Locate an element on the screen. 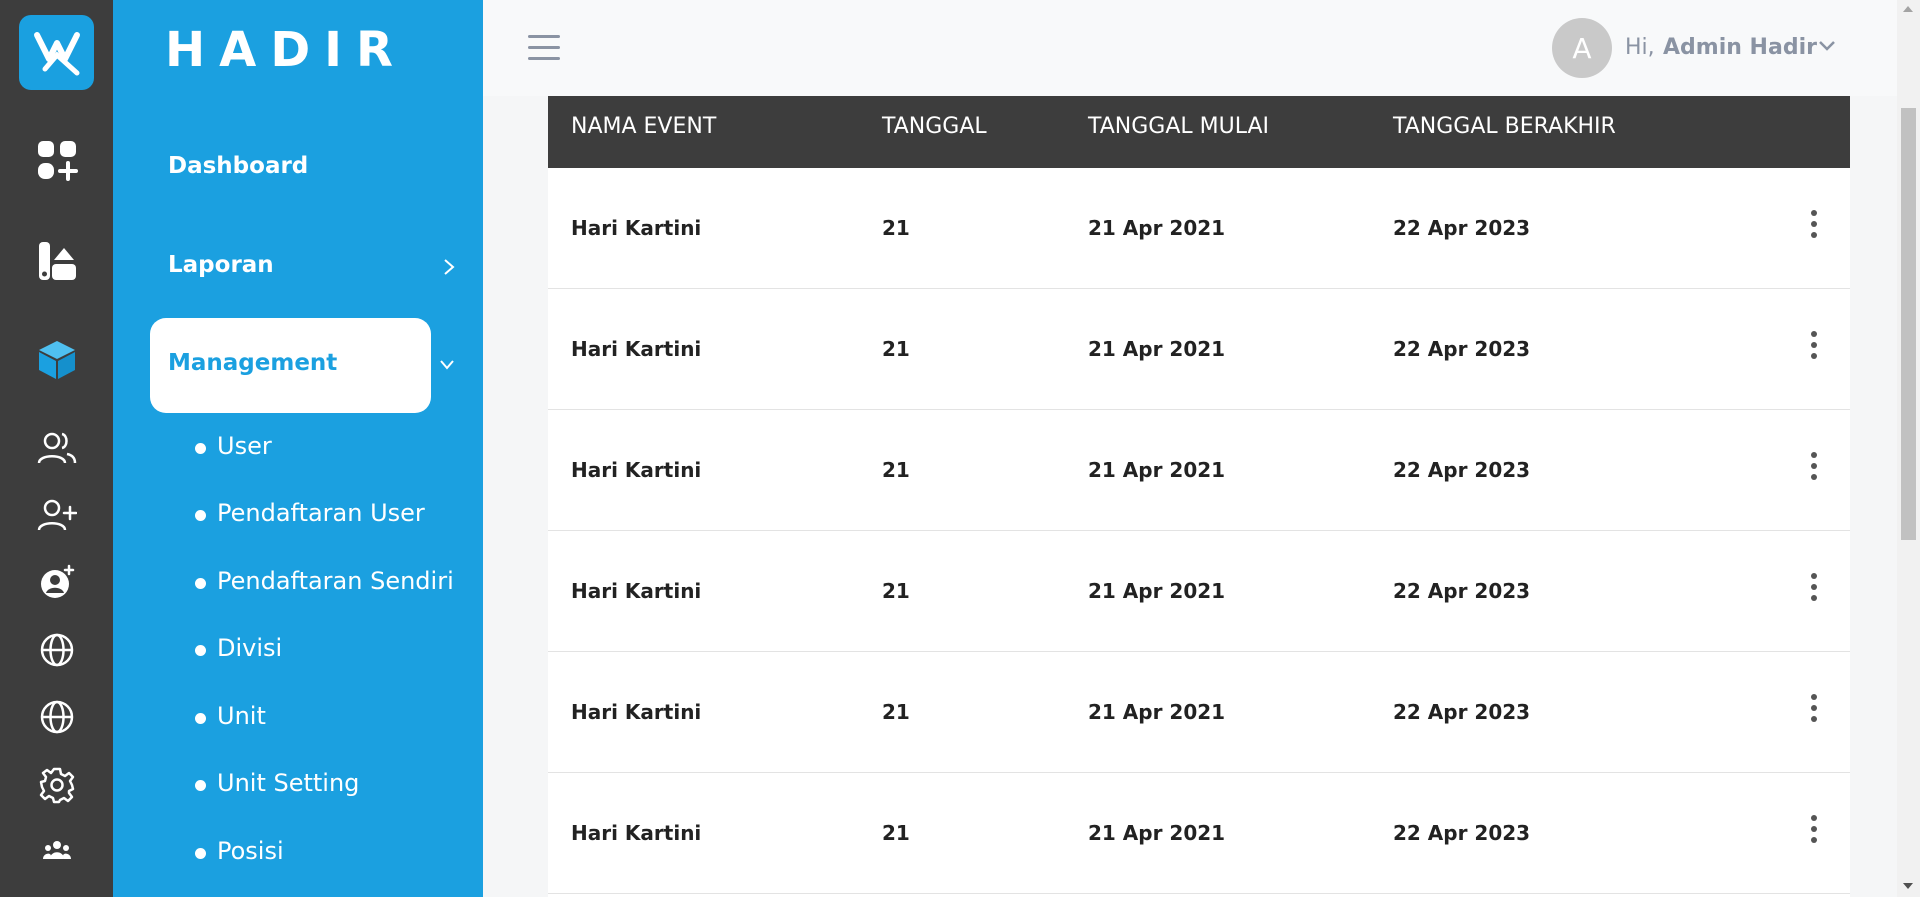  sidebar-item-label: Laporan is located at coordinates (221, 265).